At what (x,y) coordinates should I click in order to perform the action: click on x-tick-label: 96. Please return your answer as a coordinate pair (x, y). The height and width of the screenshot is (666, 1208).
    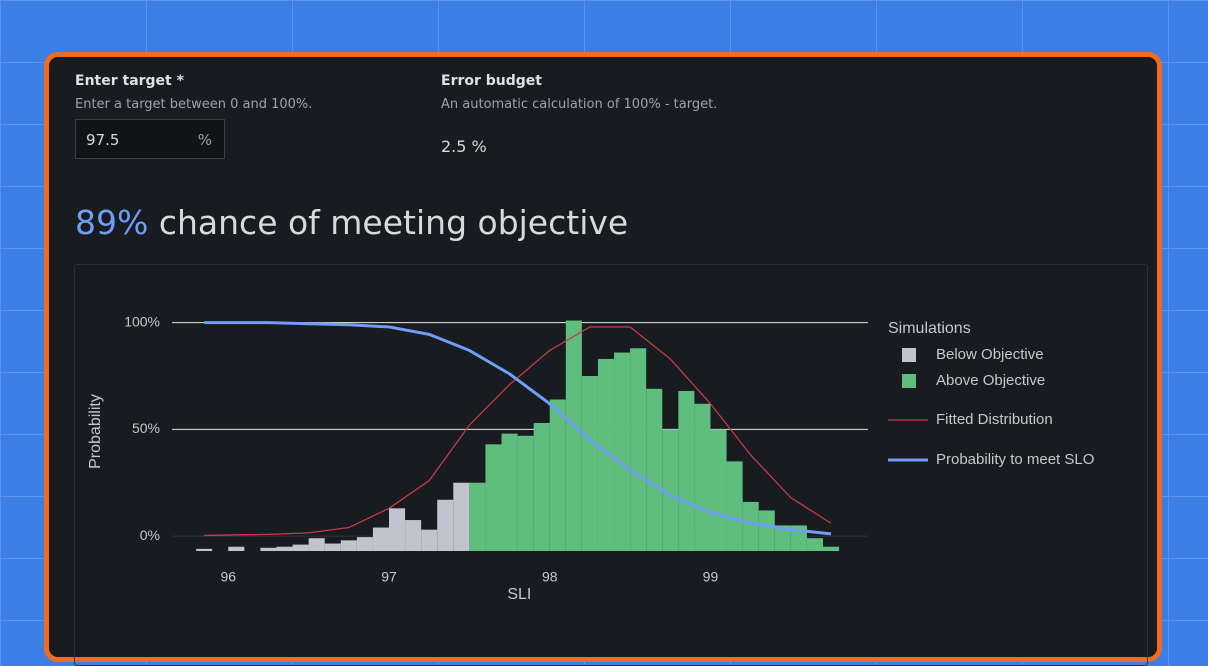
    Looking at the image, I should click on (228, 577).